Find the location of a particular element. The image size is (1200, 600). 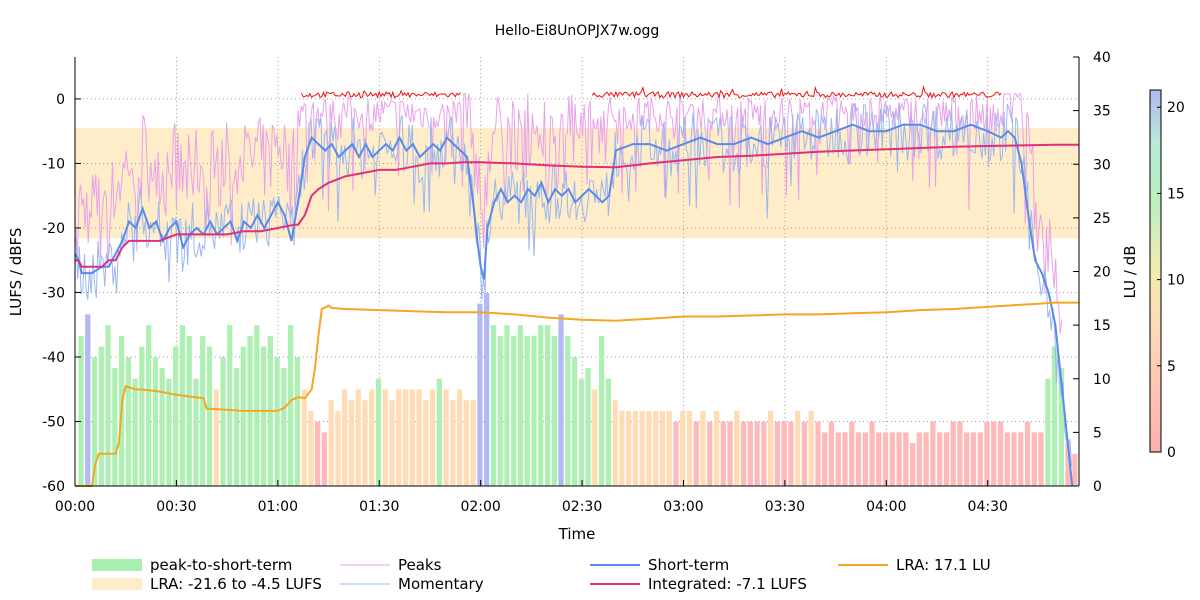

y2-tick-label: 40 is located at coordinates (1102, 58).